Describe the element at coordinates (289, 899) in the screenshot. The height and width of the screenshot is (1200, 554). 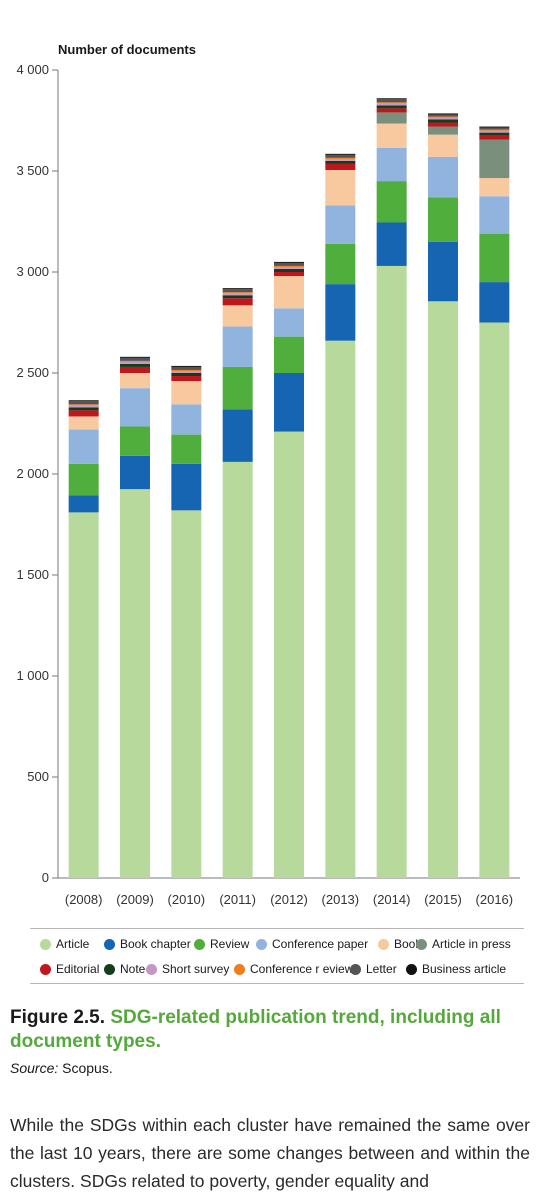
I see `x-tick-label: (2012)` at that location.